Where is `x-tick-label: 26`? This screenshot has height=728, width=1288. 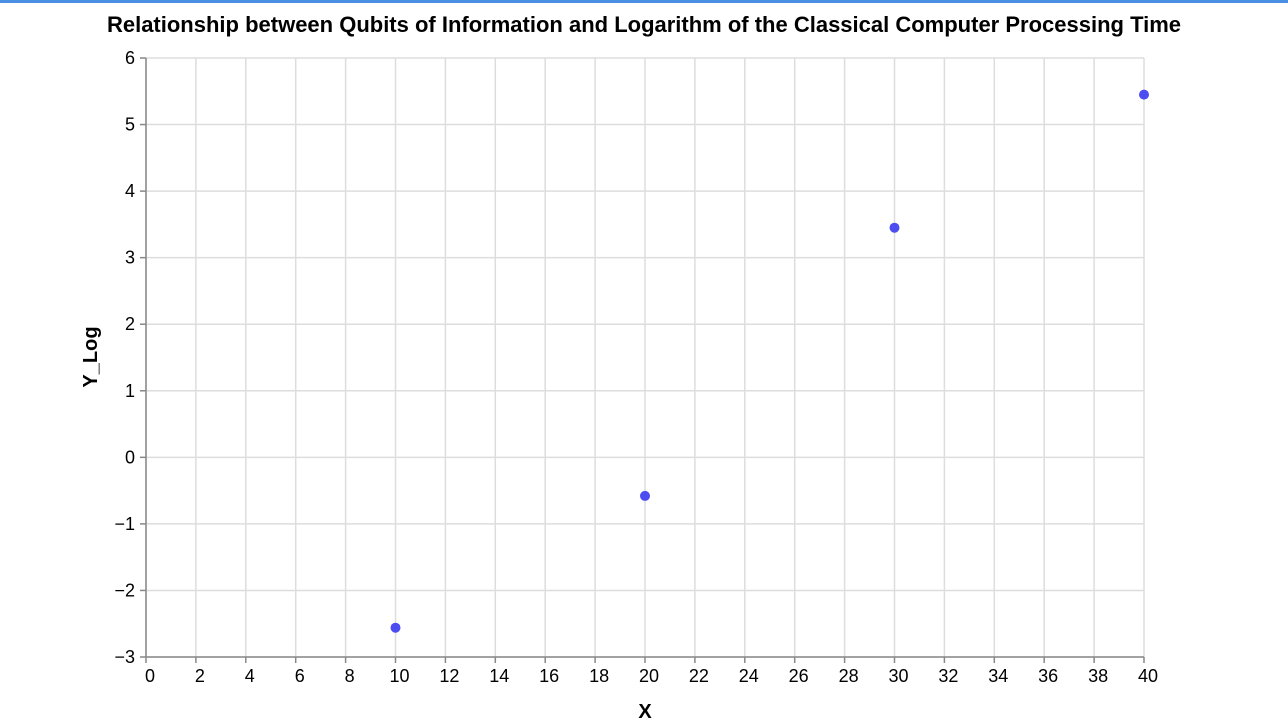 x-tick-label: 26 is located at coordinates (799, 676).